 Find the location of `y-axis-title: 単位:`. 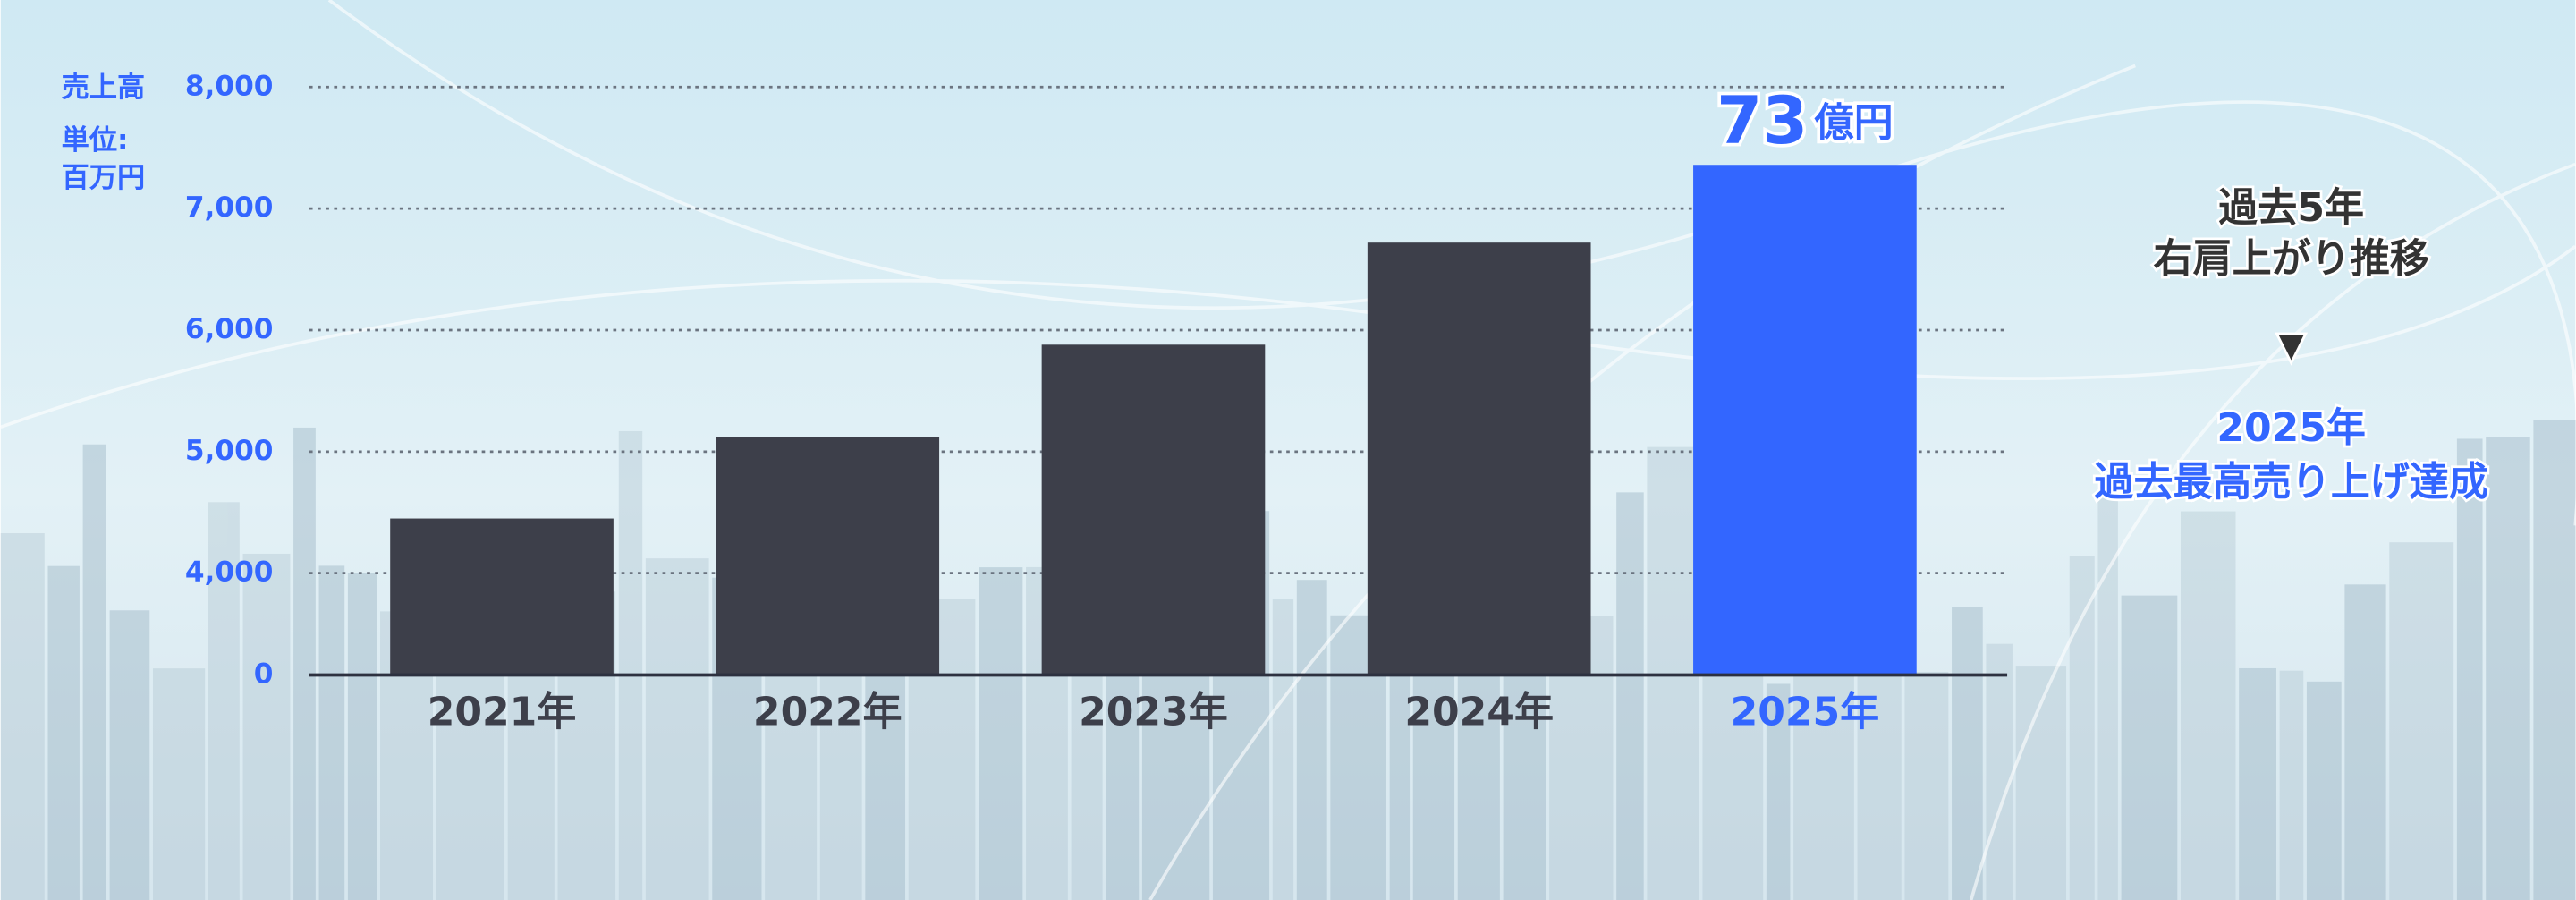

y-axis-title: 単位: is located at coordinates (95, 140).